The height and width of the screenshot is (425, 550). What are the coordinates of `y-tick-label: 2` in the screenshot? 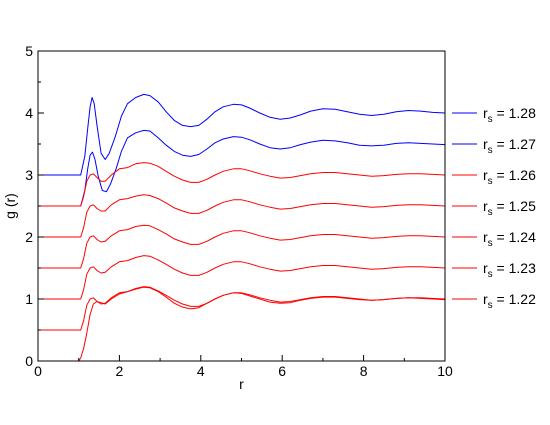 It's located at (29, 237).